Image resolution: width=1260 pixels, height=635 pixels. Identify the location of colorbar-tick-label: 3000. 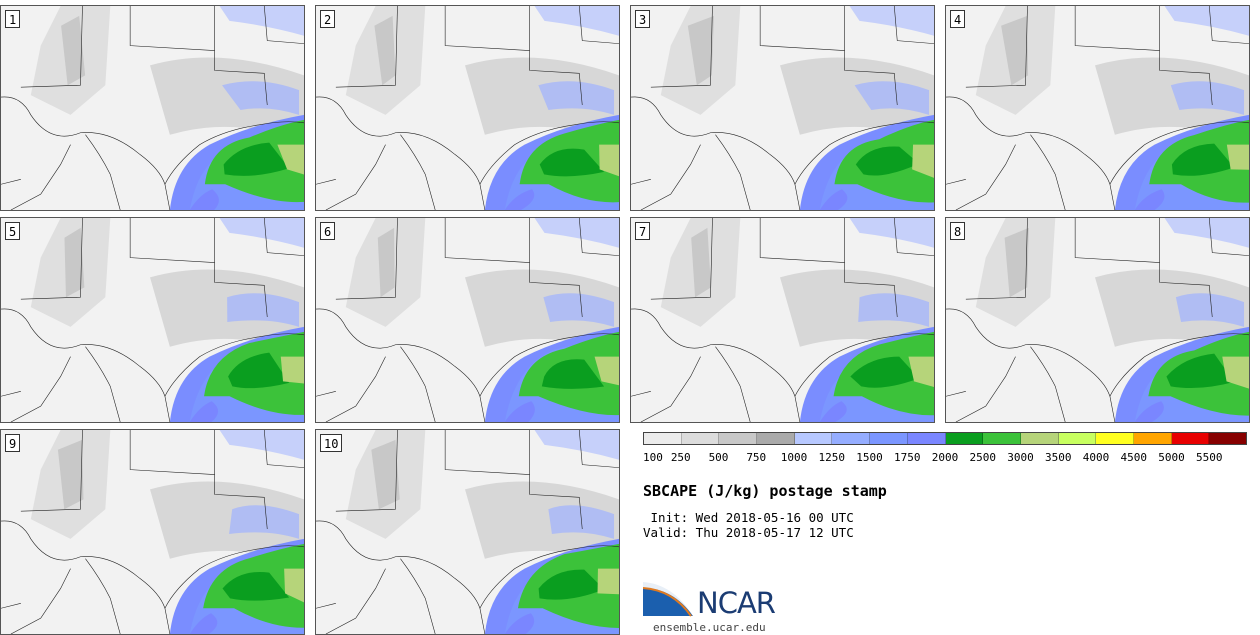
(1020, 457).